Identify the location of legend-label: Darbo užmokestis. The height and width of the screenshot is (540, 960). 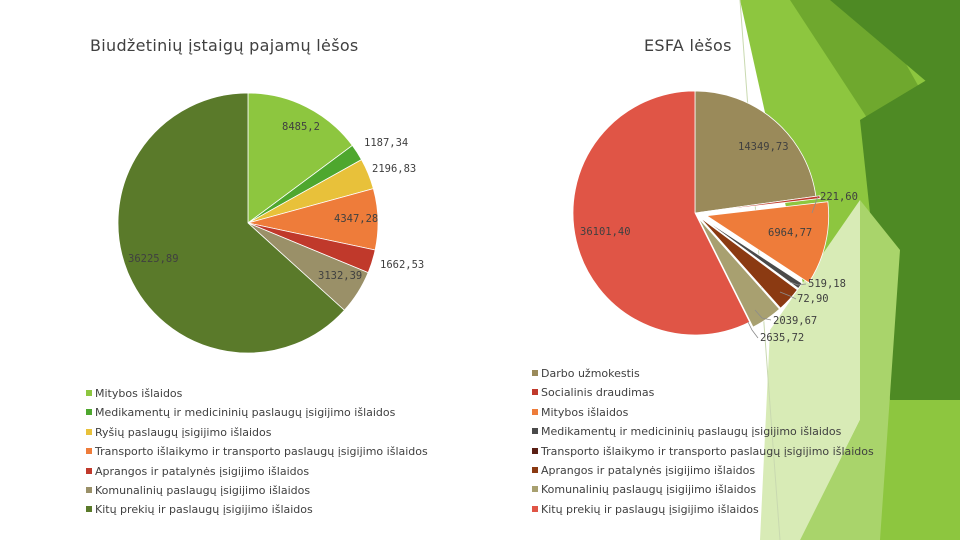
(590, 373).